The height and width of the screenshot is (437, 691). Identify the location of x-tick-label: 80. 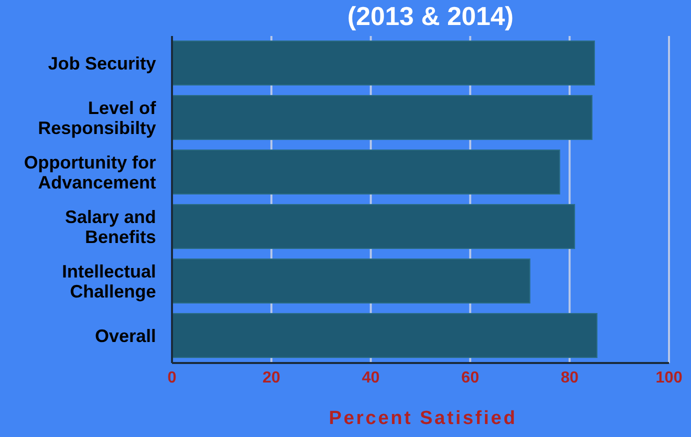
(569, 377).